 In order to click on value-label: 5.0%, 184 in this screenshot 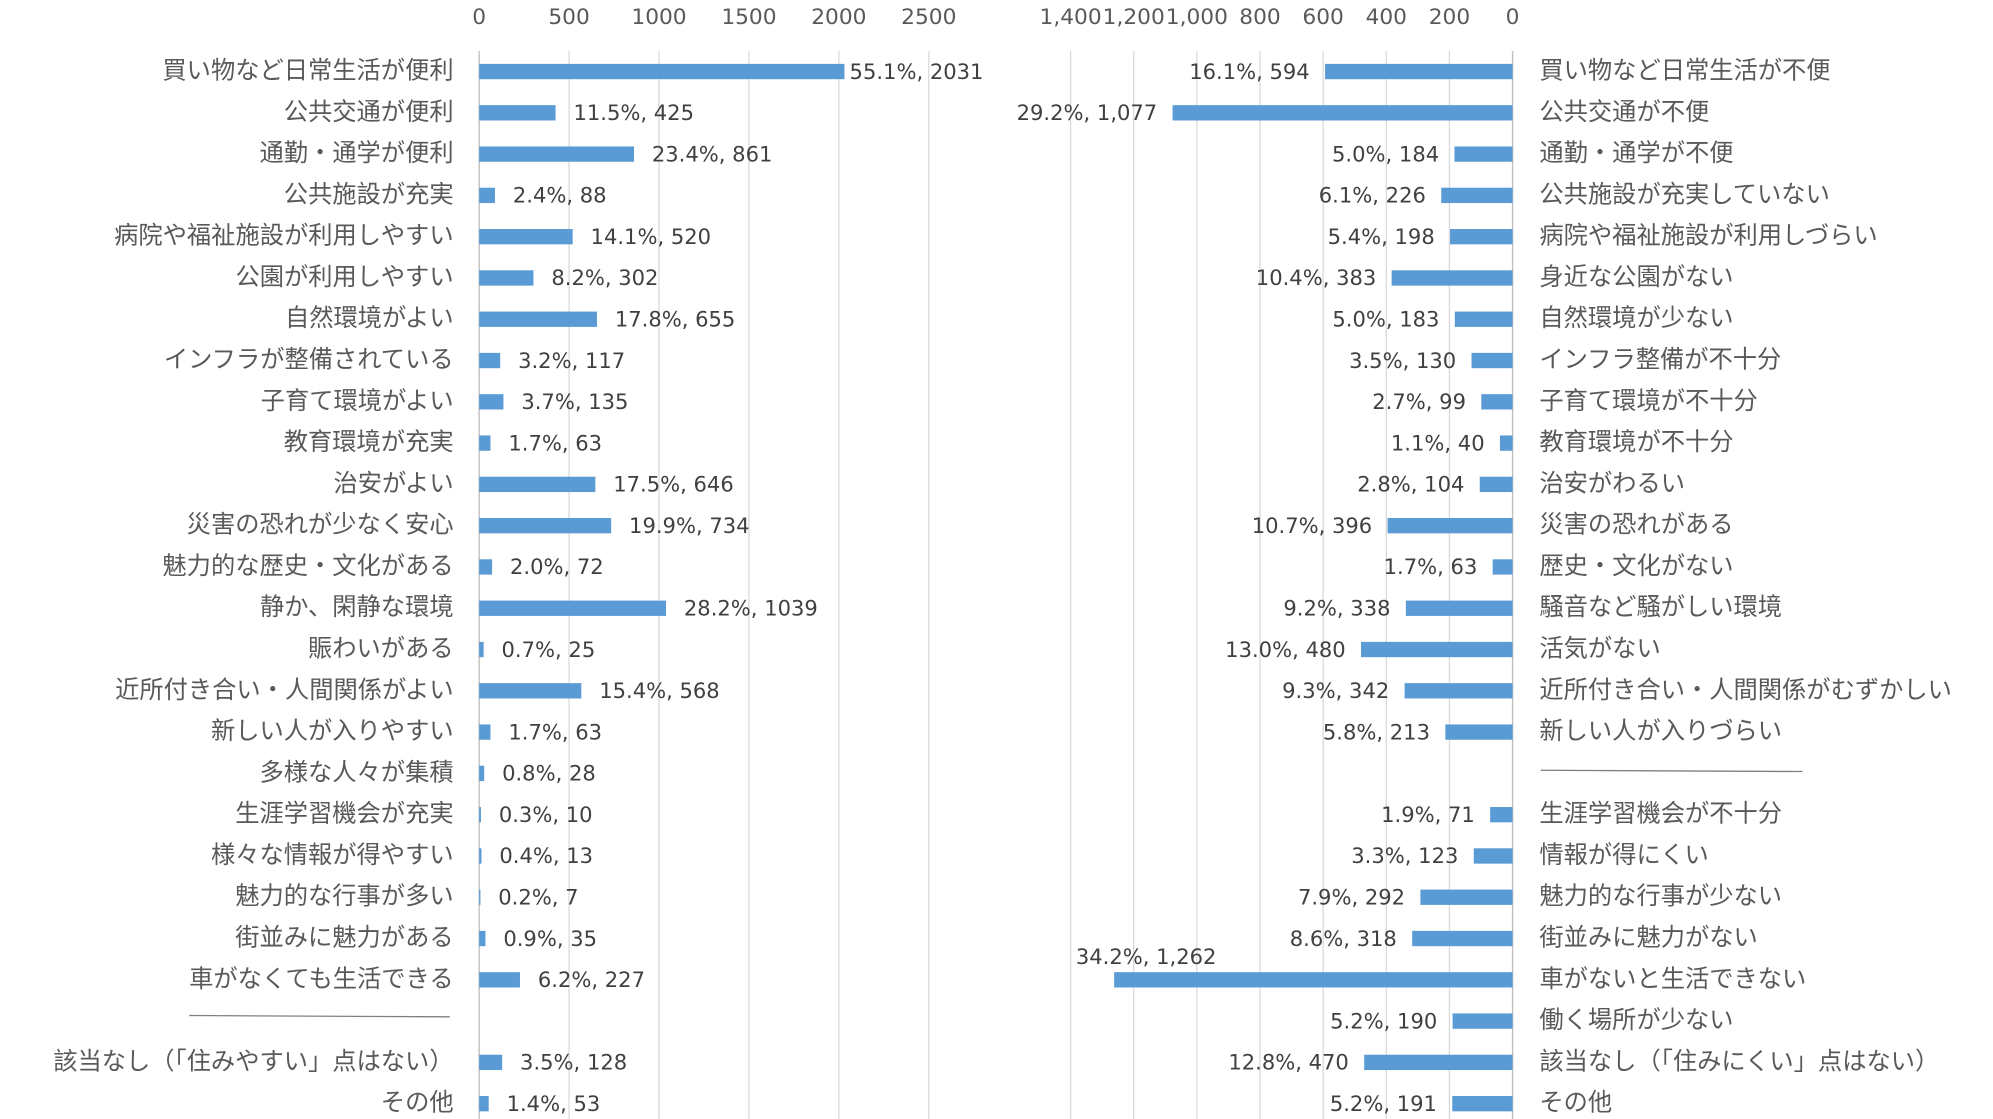, I will do `click(1385, 153)`.